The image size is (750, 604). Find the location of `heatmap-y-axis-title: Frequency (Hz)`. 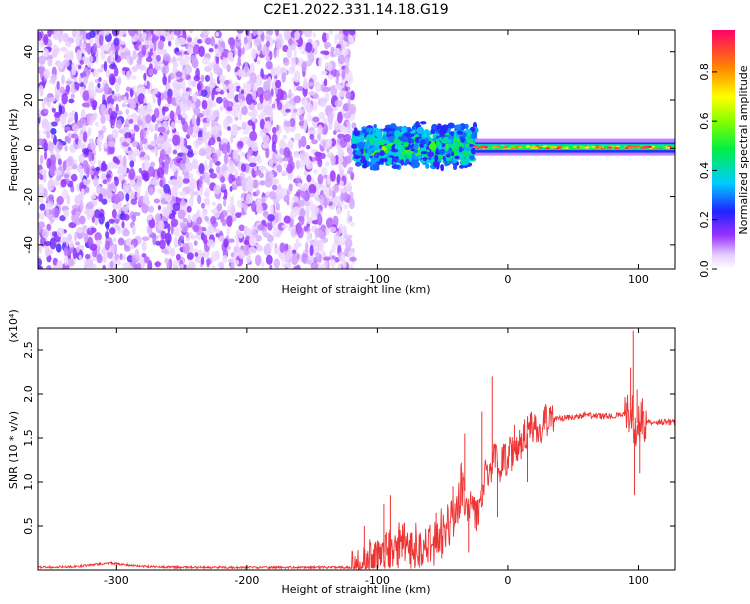

heatmap-y-axis-title: Frequency (Hz) is located at coordinates (13, 150).